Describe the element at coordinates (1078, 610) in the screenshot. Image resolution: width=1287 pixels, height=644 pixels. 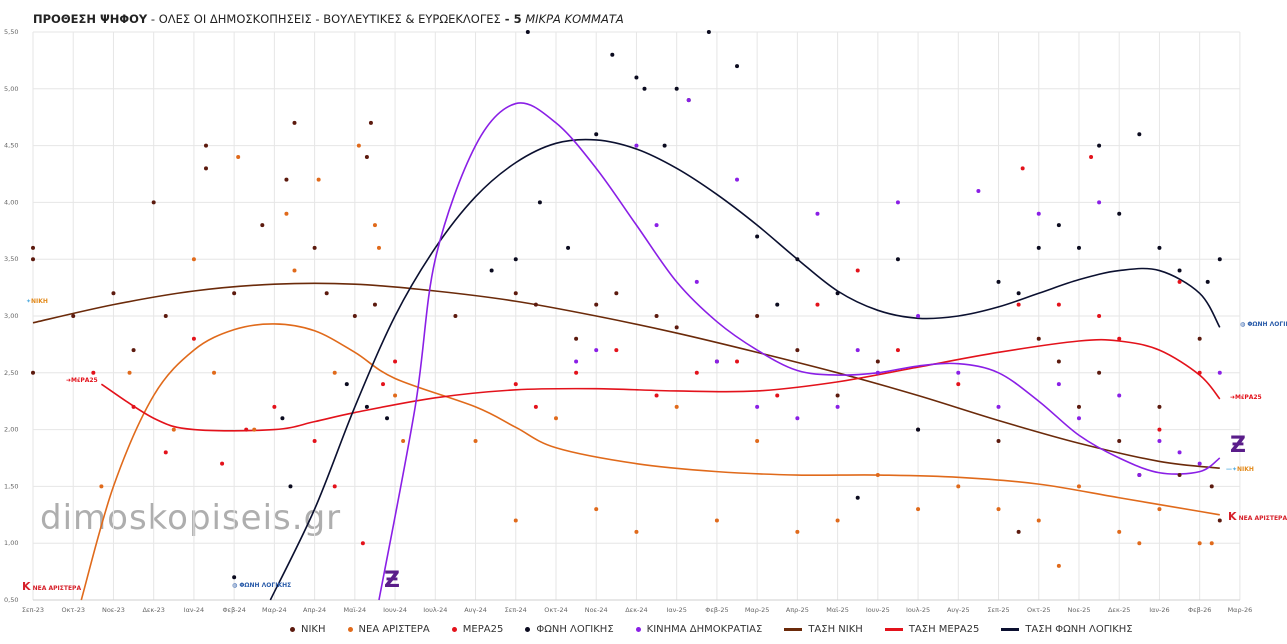
I see `x-tick-label: Νοε-25` at that location.